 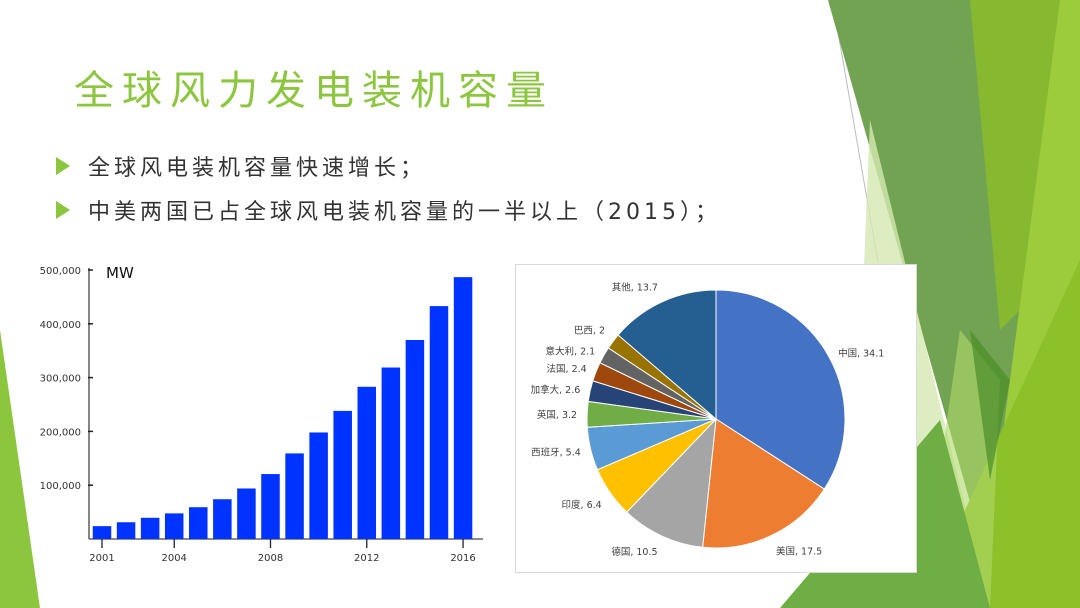 What do you see at coordinates (60, 486) in the screenshot?
I see `y-tick-label: 100,000` at bounding box center [60, 486].